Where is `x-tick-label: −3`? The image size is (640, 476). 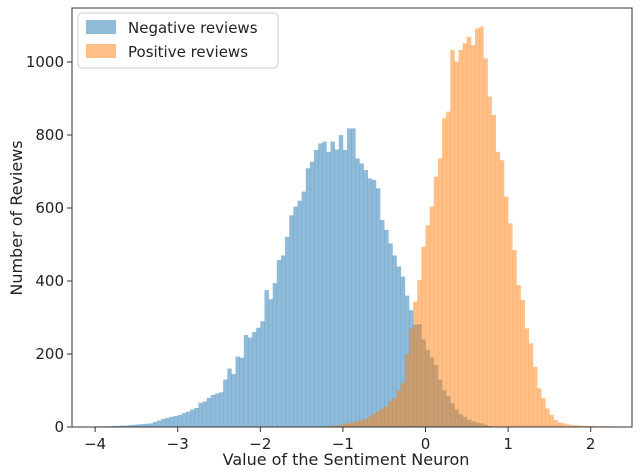
x-tick-label: −3 is located at coordinates (178, 444).